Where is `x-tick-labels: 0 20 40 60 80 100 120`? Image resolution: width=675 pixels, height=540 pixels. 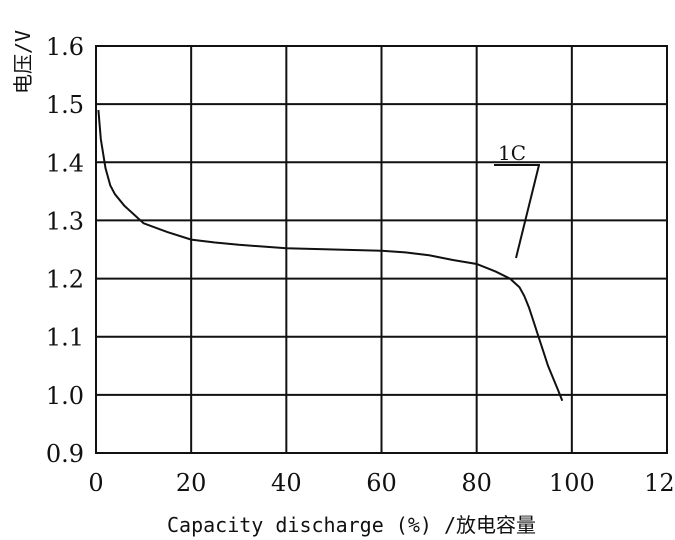
x-tick-labels: 0 20 40 60 80 100 120 is located at coordinates (381, 483).